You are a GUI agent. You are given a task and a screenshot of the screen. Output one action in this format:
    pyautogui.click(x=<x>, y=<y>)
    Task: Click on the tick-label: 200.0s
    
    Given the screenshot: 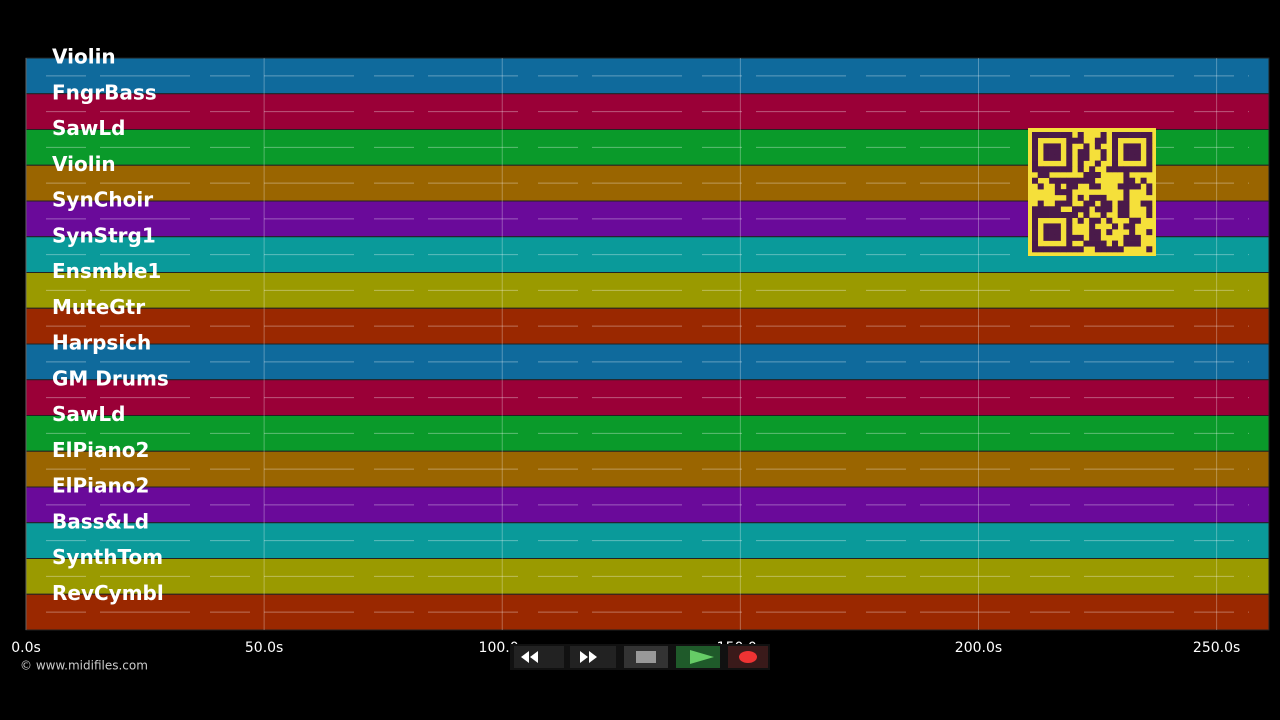 What is the action you would take?
    pyautogui.click(x=978, y=648)
    